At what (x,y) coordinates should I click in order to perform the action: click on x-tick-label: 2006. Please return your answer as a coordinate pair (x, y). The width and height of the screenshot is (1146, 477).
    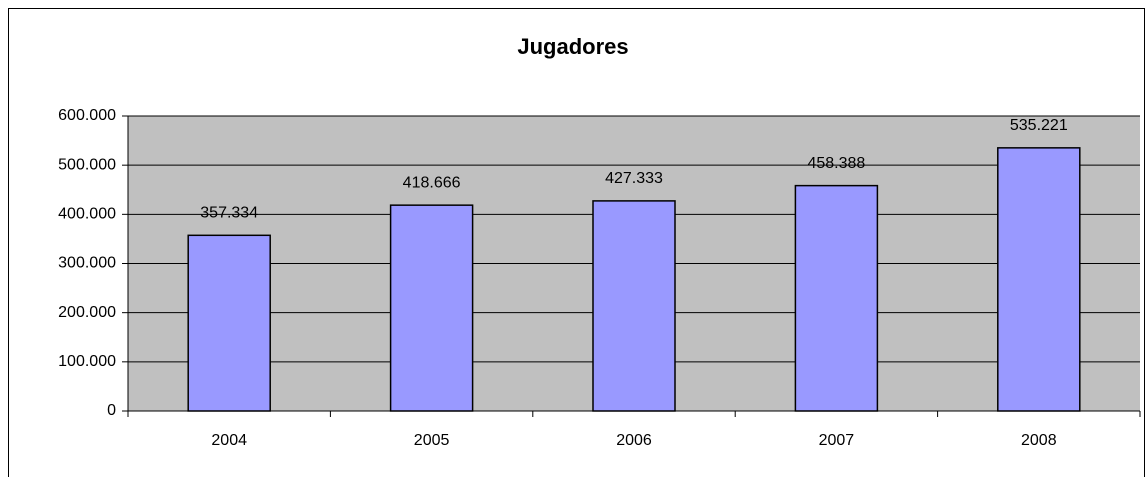
    Looking at the image, I should click on (634, 440).